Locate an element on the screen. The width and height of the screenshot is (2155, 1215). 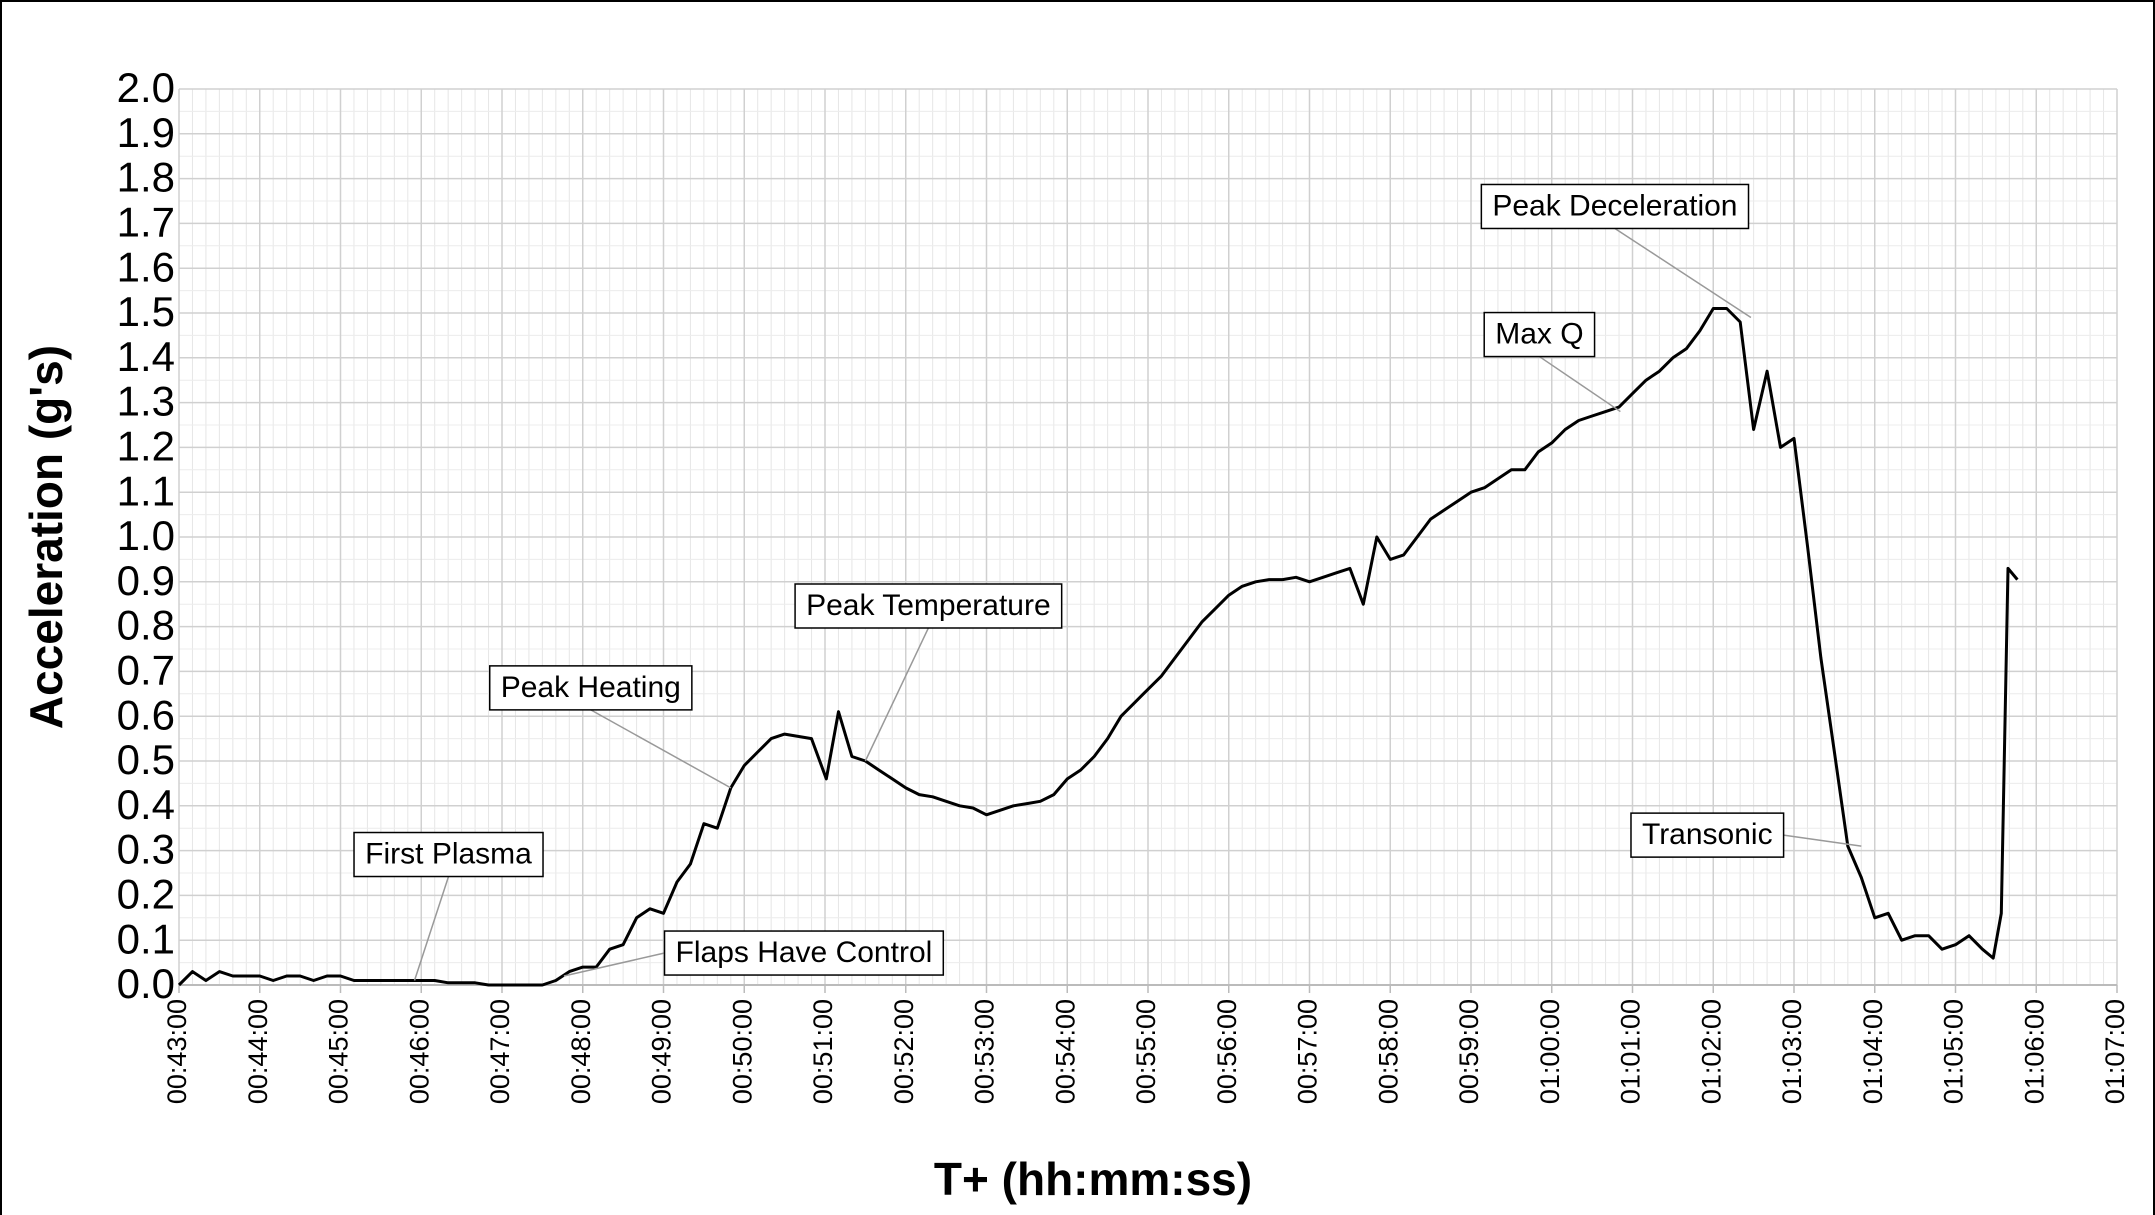
y-tick-label: 0.1 is located at coordinates (146, 938).